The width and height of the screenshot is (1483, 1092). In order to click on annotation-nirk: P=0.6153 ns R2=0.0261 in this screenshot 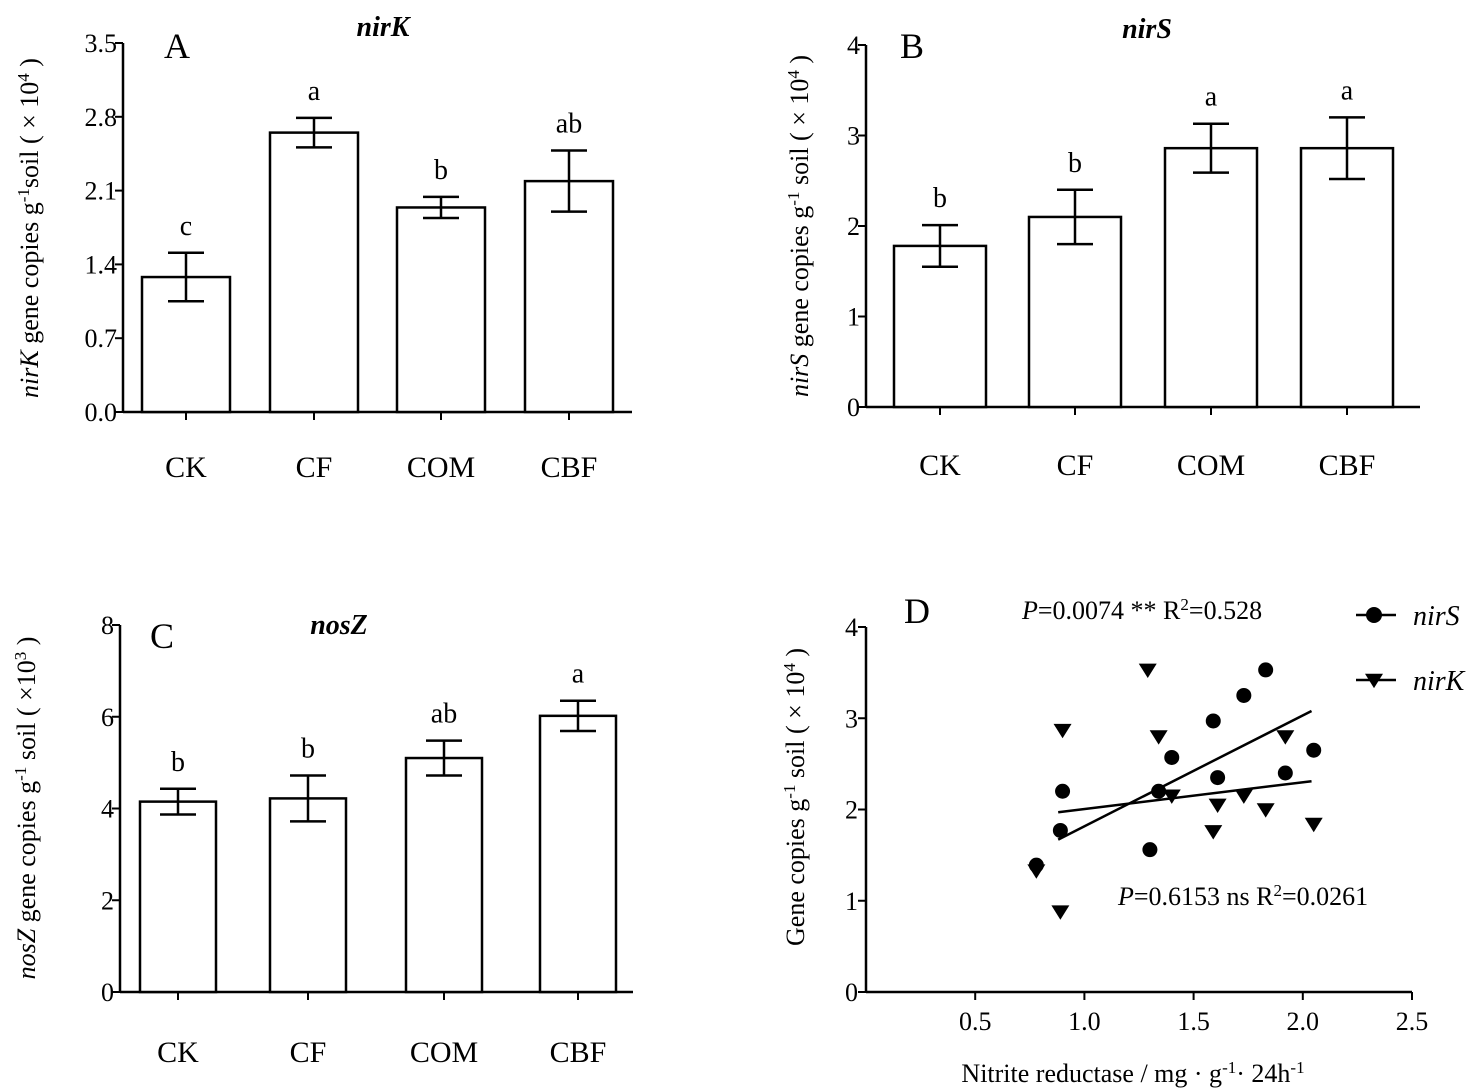, I will do `click(1242, 896)`.